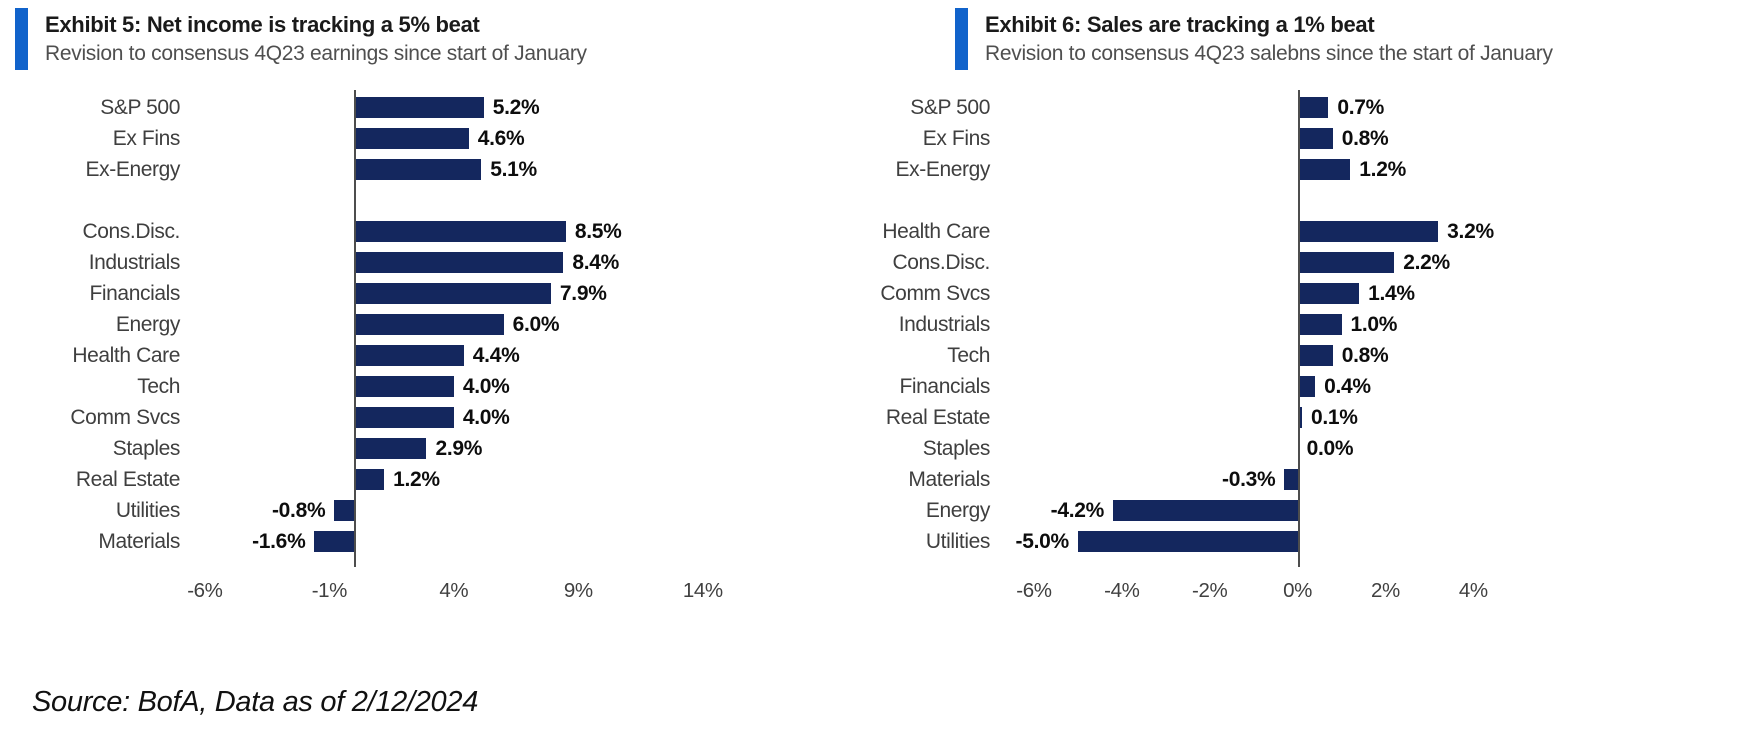  What do you see at coordinates (596, 262) in the screenshot?
I see `value-label: 8.4%` at bounding box center [596, 262].